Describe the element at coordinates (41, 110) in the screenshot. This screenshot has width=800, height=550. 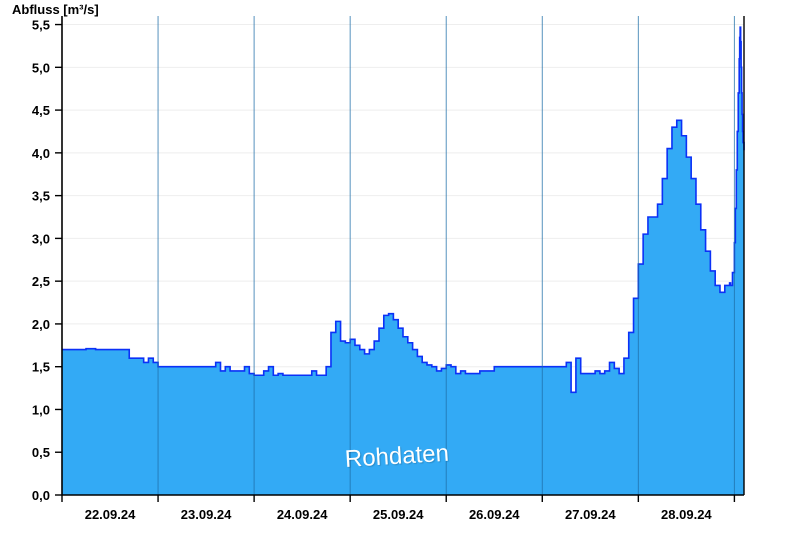
I see `y-tick-label: 4,5` at that location.